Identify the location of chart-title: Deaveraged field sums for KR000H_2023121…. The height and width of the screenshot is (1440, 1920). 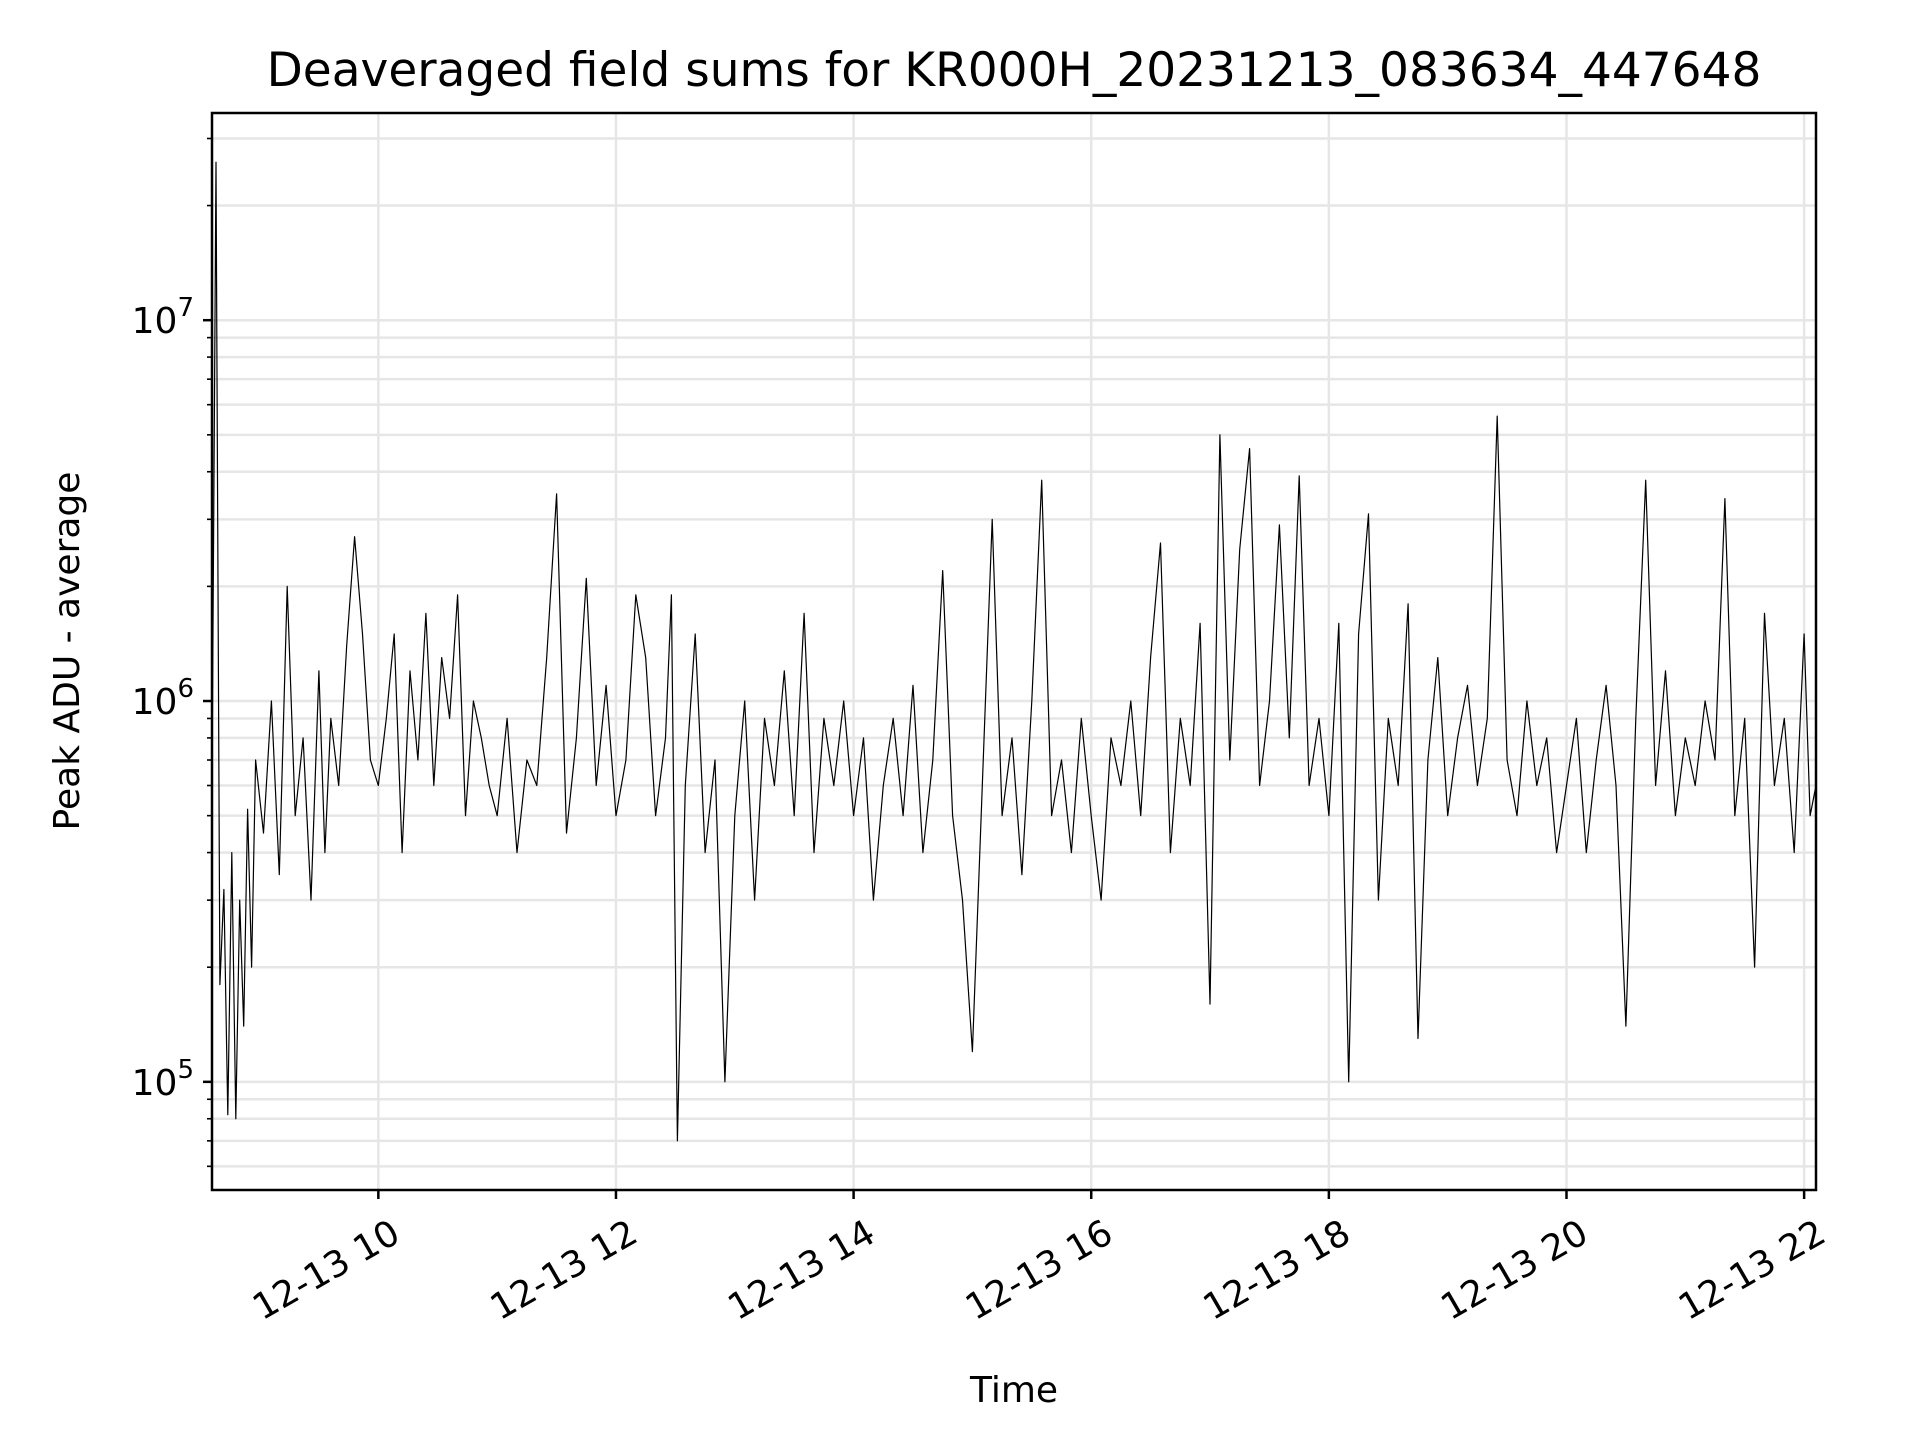
(1014, 70).